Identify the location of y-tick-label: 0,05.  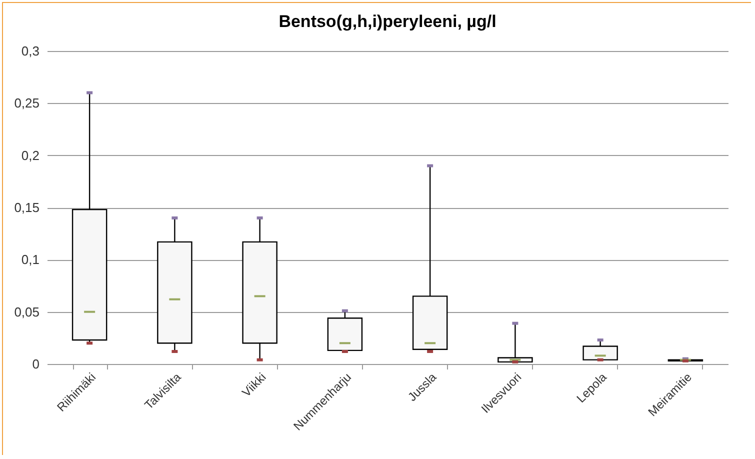
(27, 312).